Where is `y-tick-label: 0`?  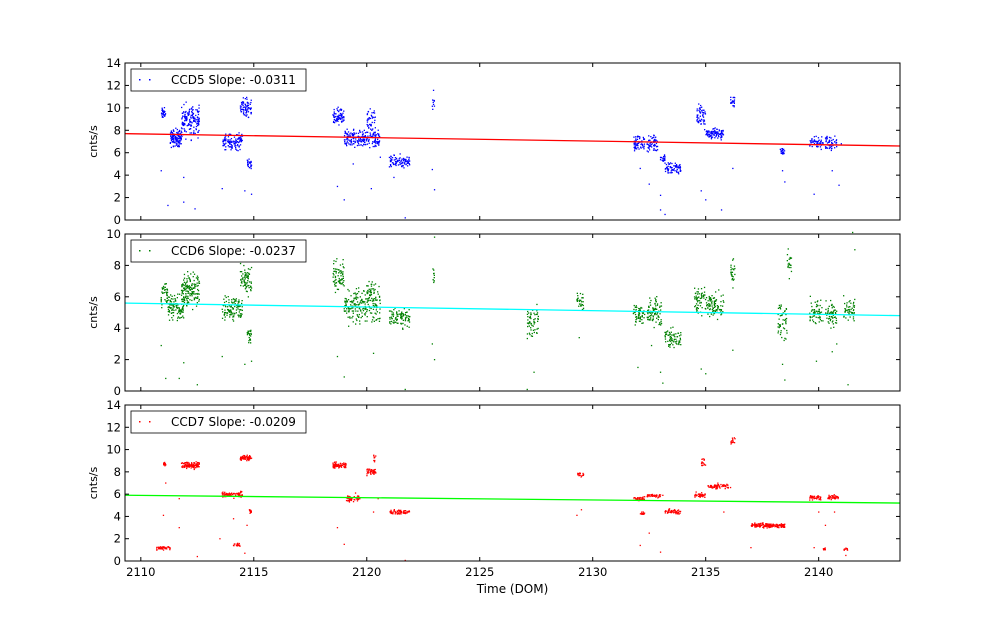 y-tick-label: 0 is located at coordinates (117, 220).